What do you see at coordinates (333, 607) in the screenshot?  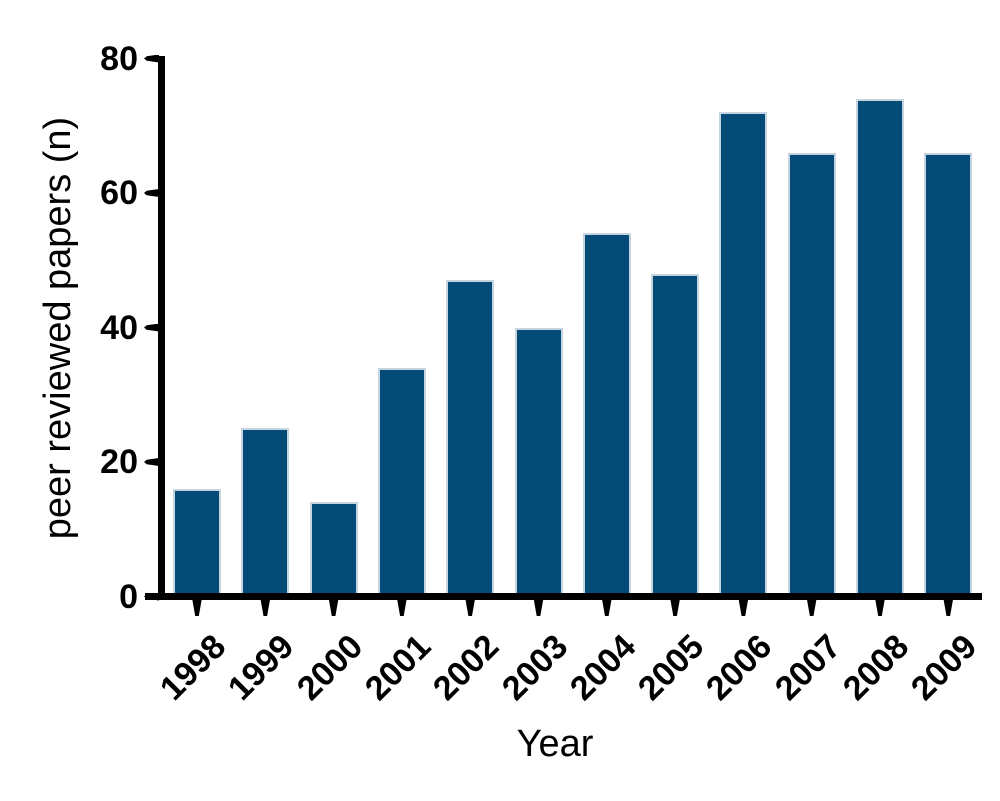 I see `x-tick-2000` at bounding box center [333, 607].